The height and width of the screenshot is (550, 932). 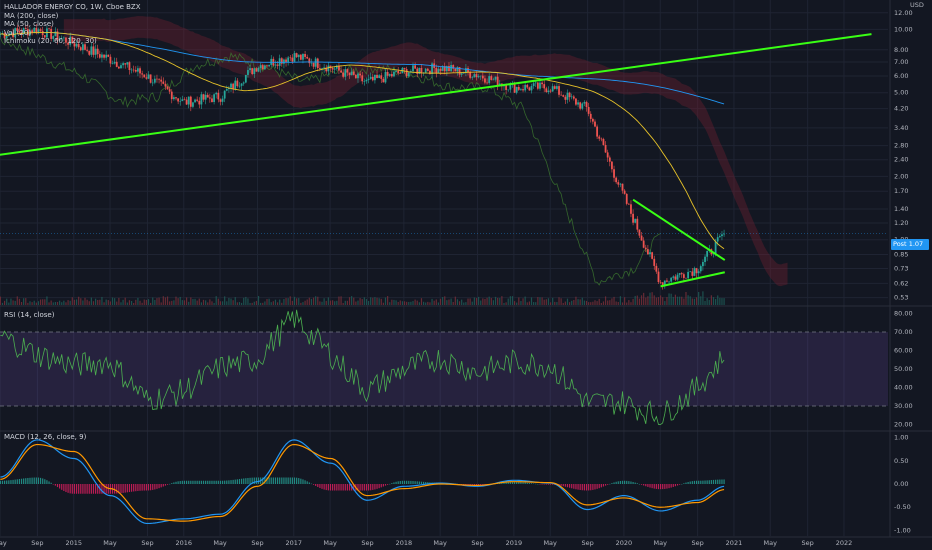 What do you see at coordinates (31, 15) in the screenshot?
I see `legend-ma200: MA (200, close)` at bounding box center [31, 15].